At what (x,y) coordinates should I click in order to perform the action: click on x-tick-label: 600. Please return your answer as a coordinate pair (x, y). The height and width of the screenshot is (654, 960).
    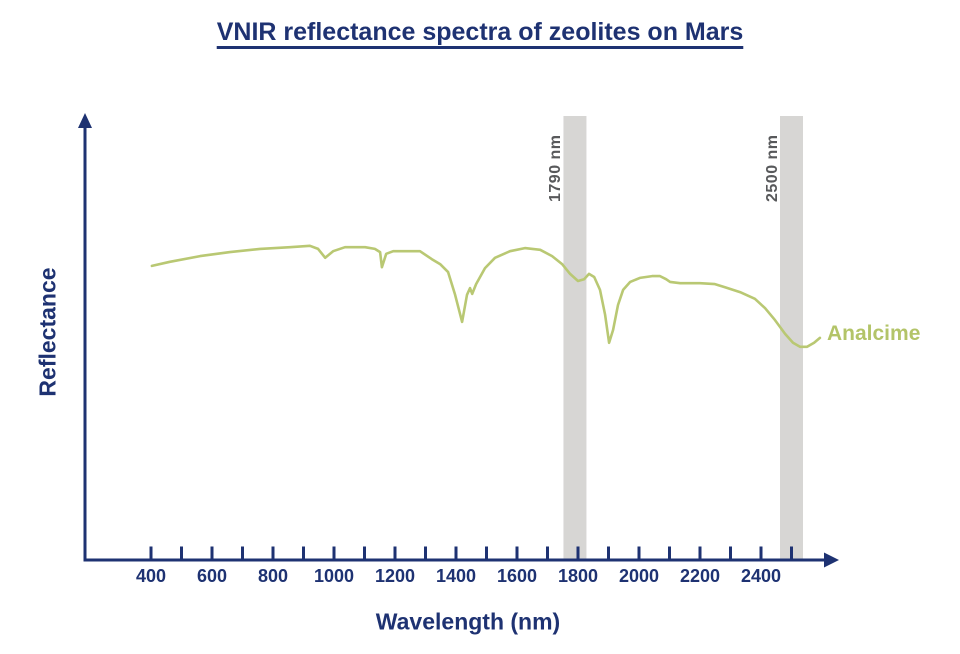
    Looking at the image, I should click on (212, 576).